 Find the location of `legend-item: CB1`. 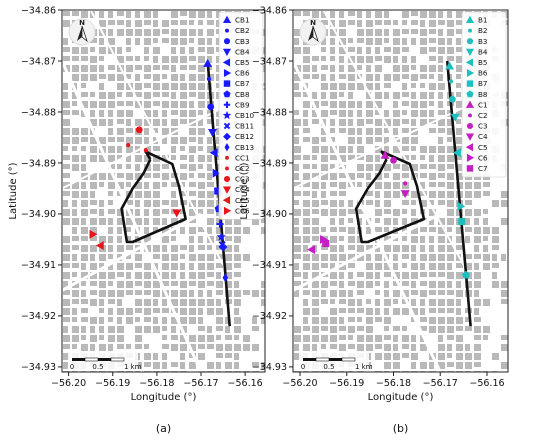

legend-item: CB1 is located at coordinates (236, 20).